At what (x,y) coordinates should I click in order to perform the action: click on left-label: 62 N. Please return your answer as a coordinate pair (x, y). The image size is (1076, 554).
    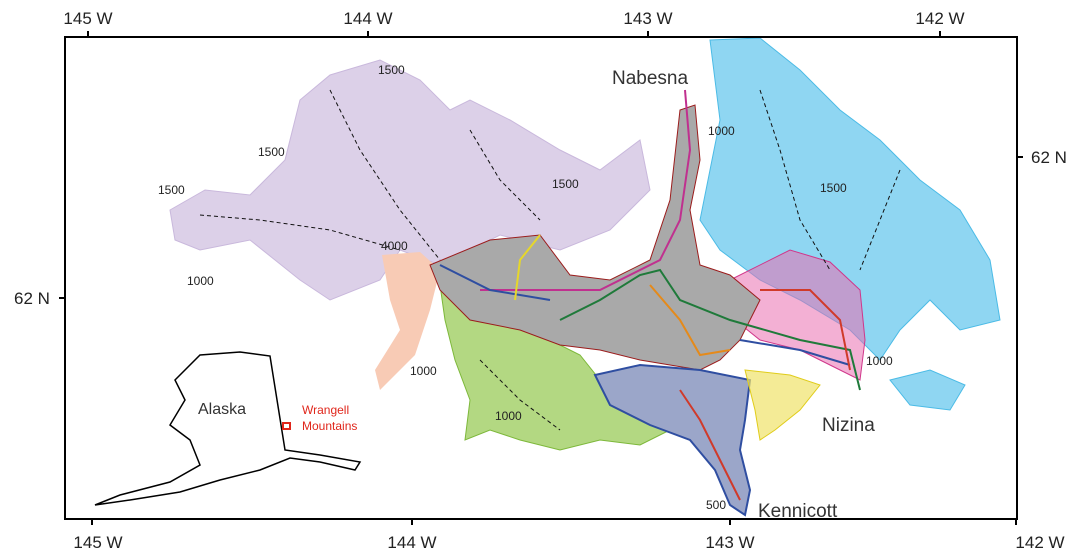
    Looking at the image, I should click on (32, 298).